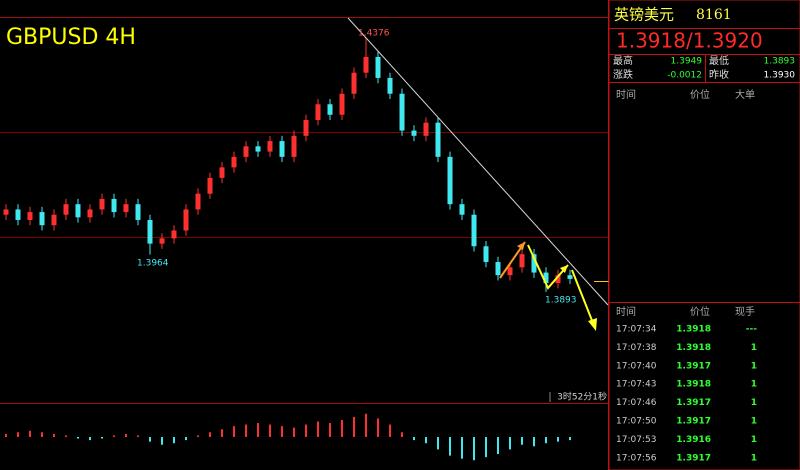 This screenshot has height=470, width=800. Describe the element at coordinates (780, 76) in the screenshot. I see `value: 1.3930` at that location.